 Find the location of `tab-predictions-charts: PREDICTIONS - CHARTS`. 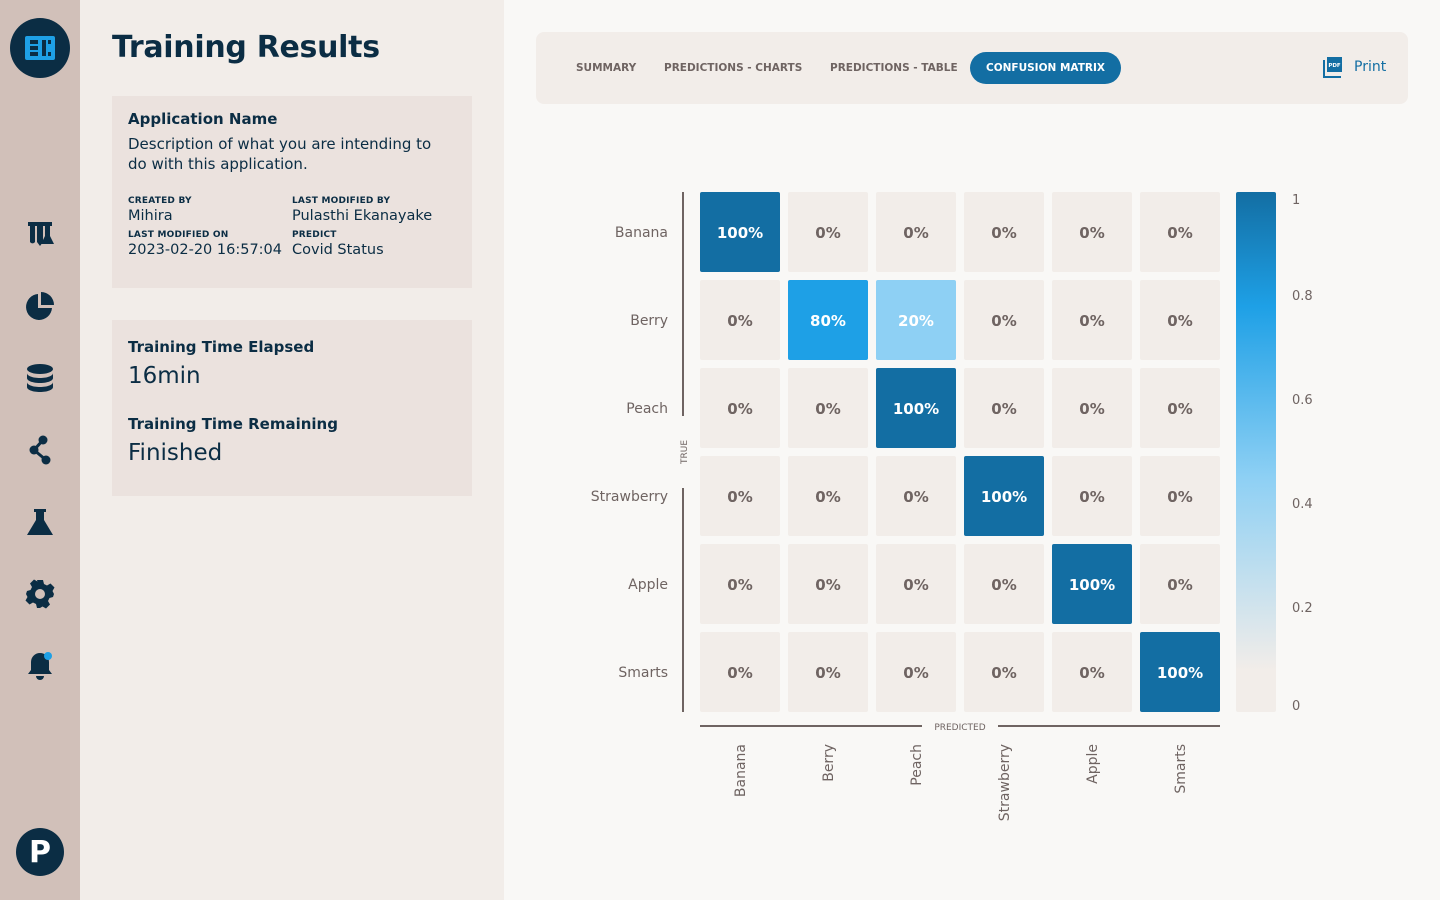

tab-predictions-charts: PREDICTIONS - CHARTS is located at coordinates (733, 68).